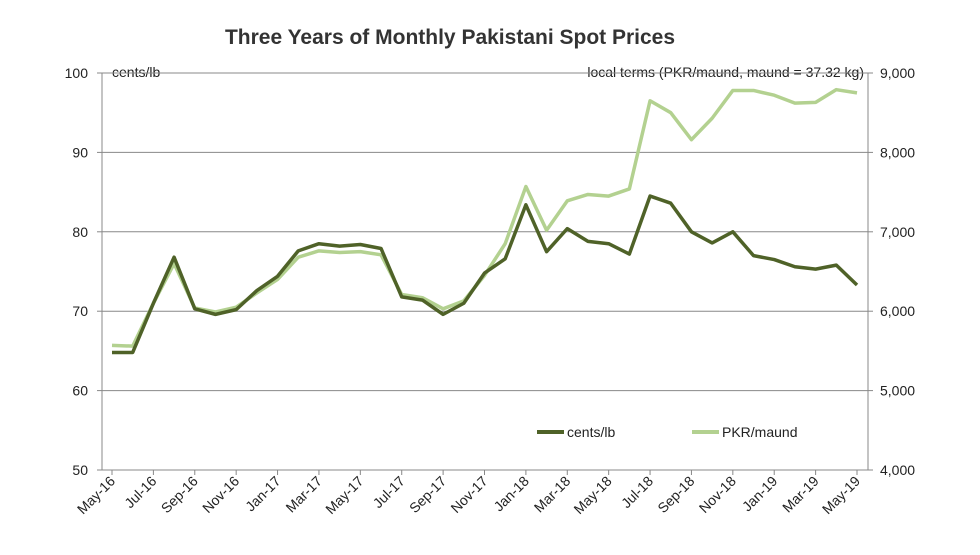  Describe the element at coordinates (592, 495) in the screenshot. I see `x-tick-label: May-18` at that location.